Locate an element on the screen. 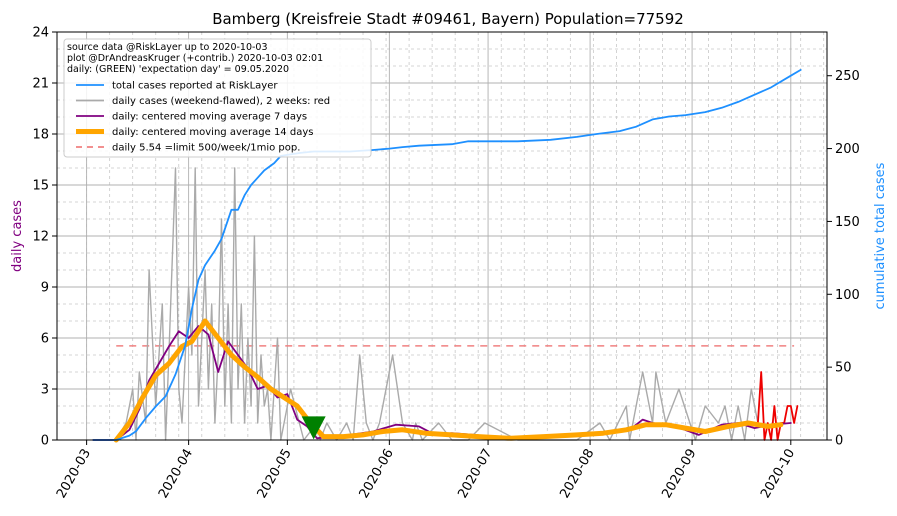  legend-box is located at coordinates (217, 98).